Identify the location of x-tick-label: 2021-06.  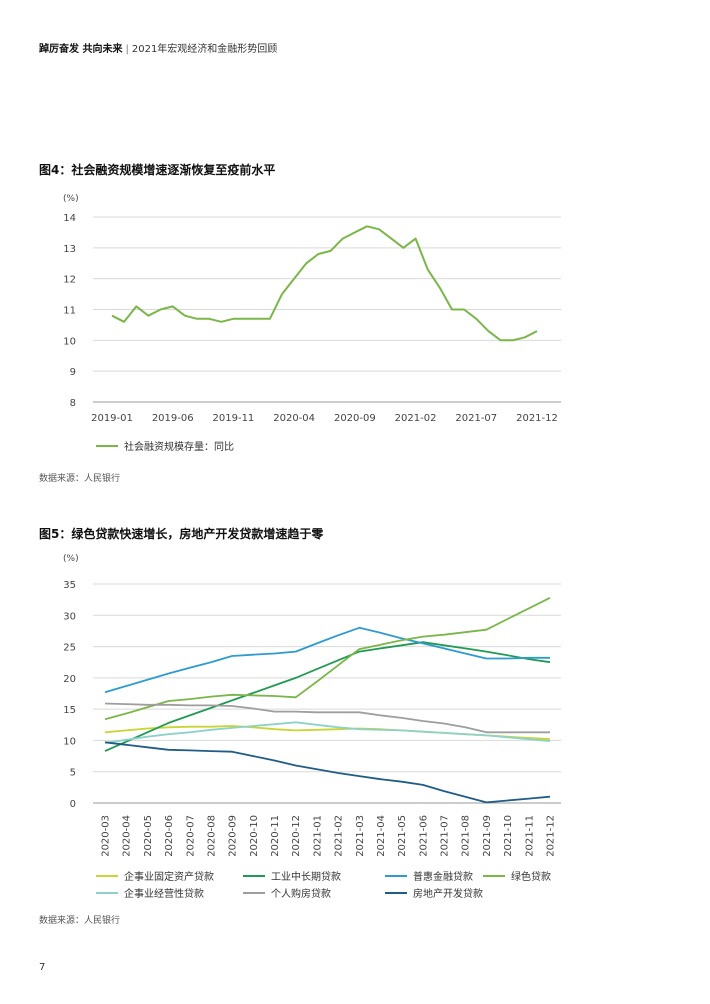
(423, 836).